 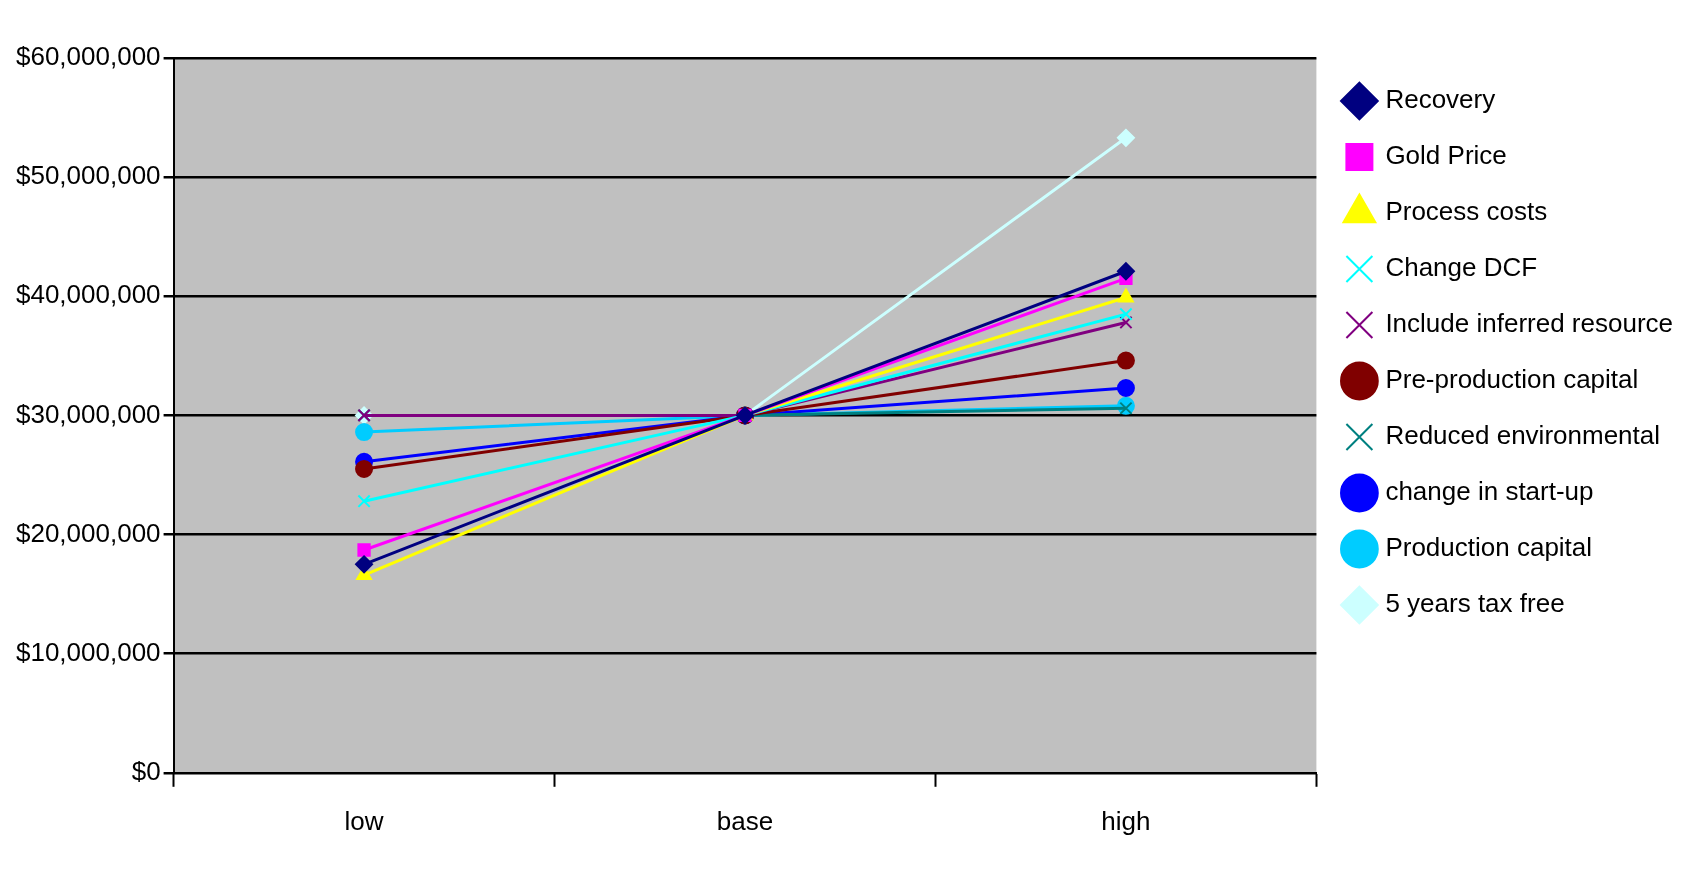 What do you see at coordinates (88, 532) in the screenshot?
I see `y-tick-label: $20,000,000` at bounding box center [88, 532].